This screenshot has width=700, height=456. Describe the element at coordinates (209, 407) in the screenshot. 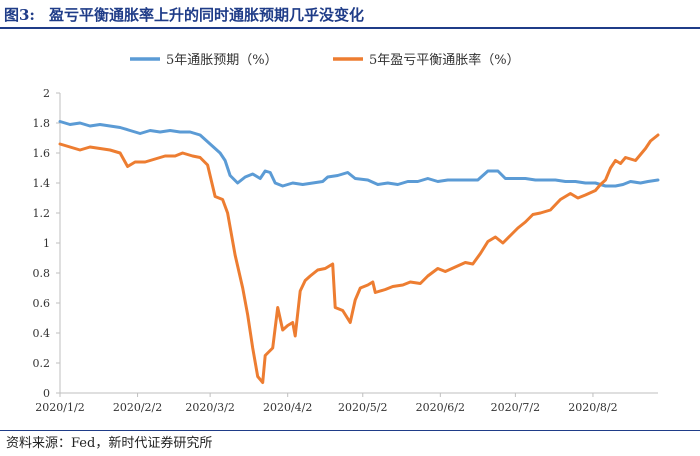

I see `x-tick-label: 2020/3/2` at that location.